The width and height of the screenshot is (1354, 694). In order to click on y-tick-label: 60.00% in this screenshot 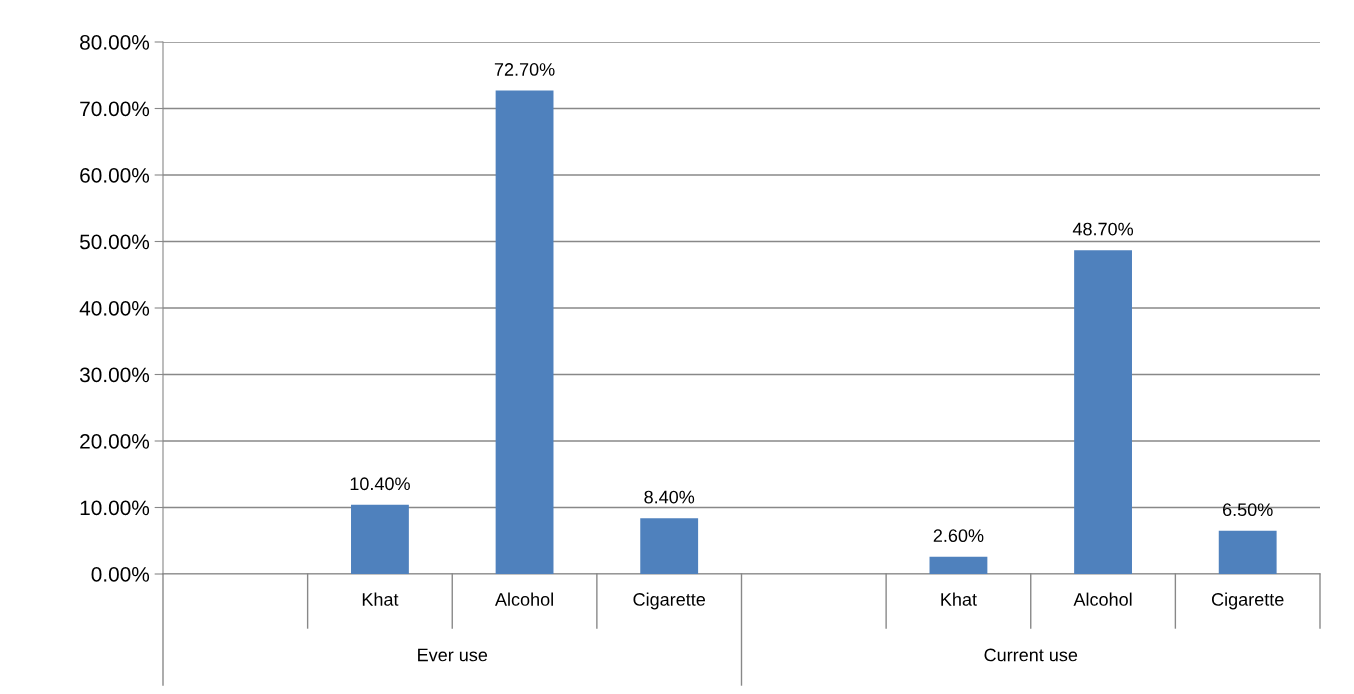, I will do `click(115, 175)`.